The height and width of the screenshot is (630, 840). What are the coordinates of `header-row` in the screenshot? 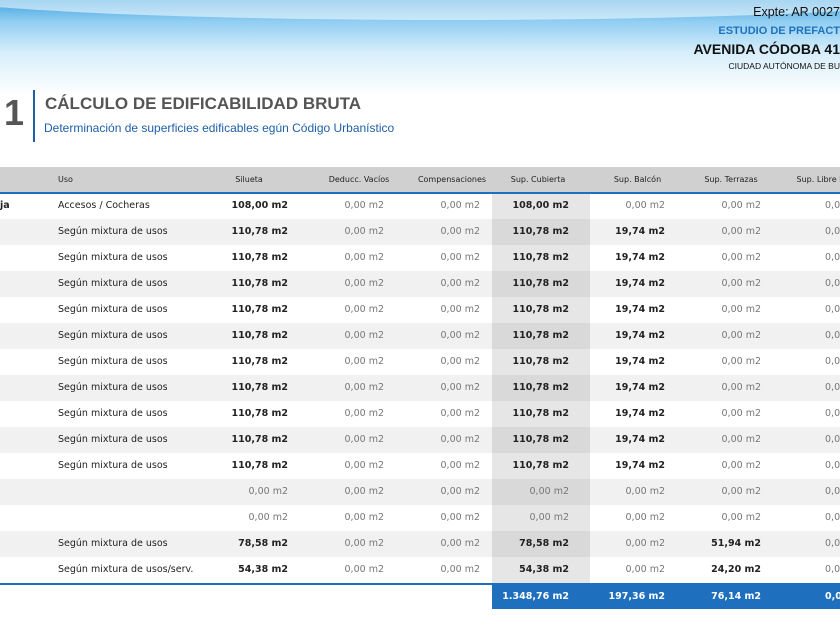 It's located at (420, 180).